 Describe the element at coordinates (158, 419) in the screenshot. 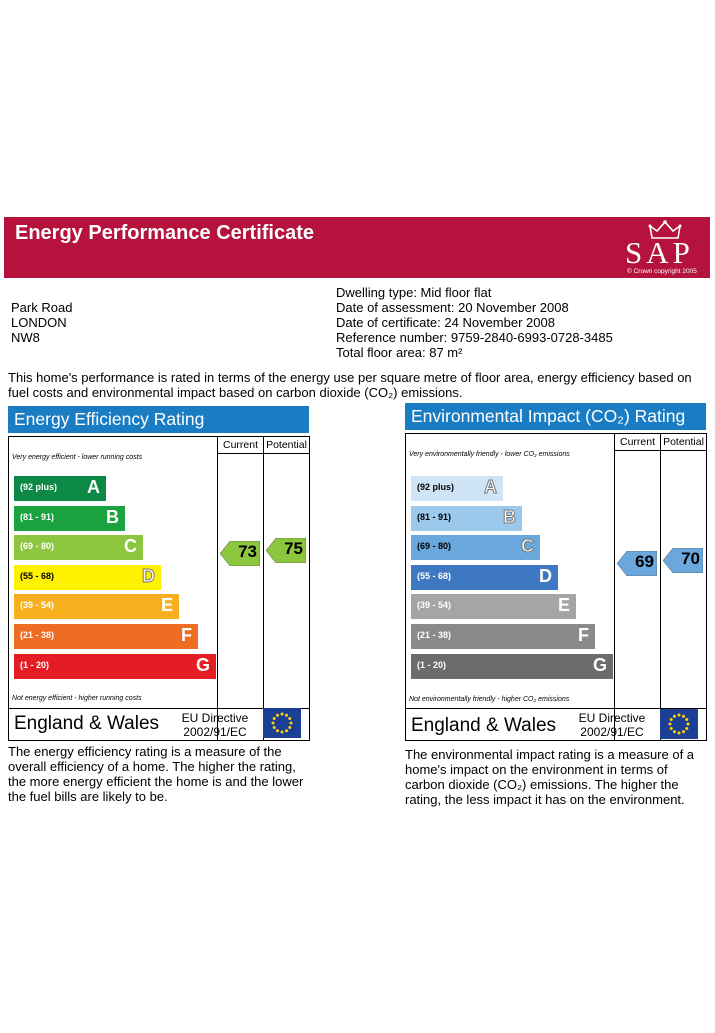

I see `efficiency-title: Energy Efficiency Rating` at that location.